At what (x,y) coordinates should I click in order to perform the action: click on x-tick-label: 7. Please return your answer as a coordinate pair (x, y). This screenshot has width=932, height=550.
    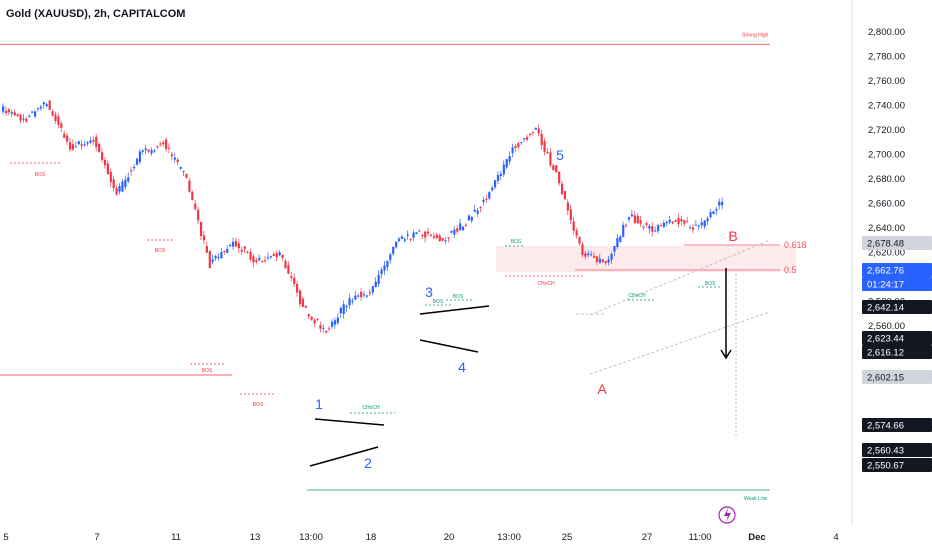
    Looking at the image, I should click on (96, 537).